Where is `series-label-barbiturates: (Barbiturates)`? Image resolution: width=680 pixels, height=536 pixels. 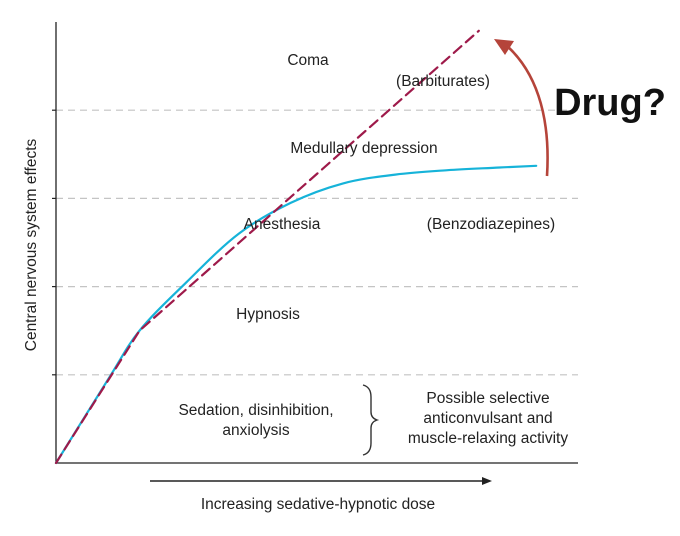
series-label-barbiturates: (Barbiturates) is located at coordinates (443, 81).